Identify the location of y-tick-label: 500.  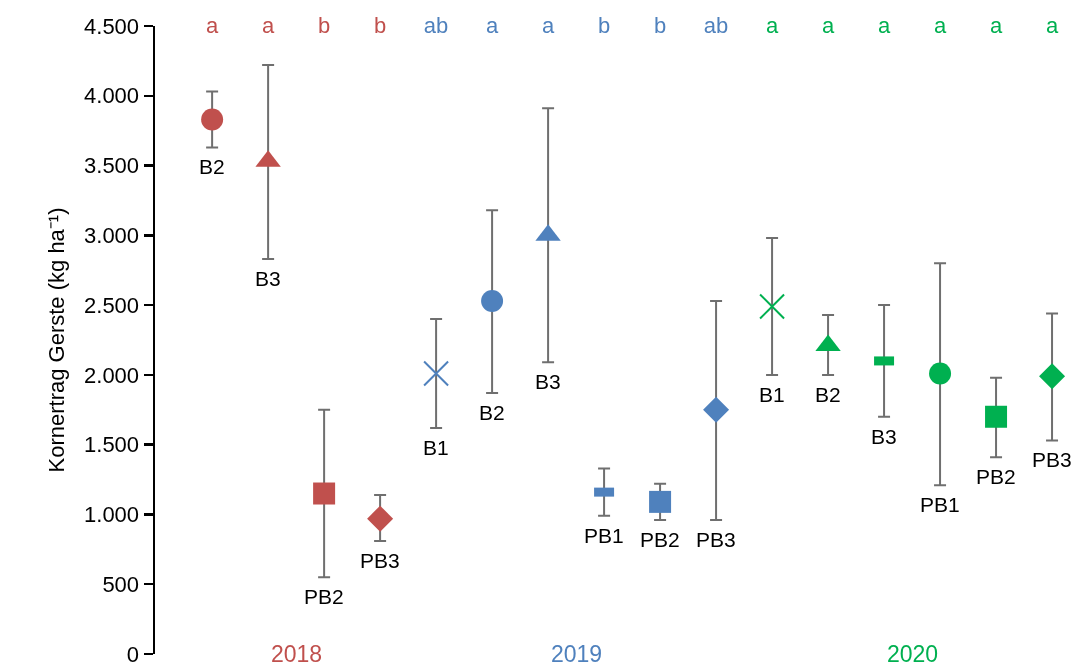
(121, 584).